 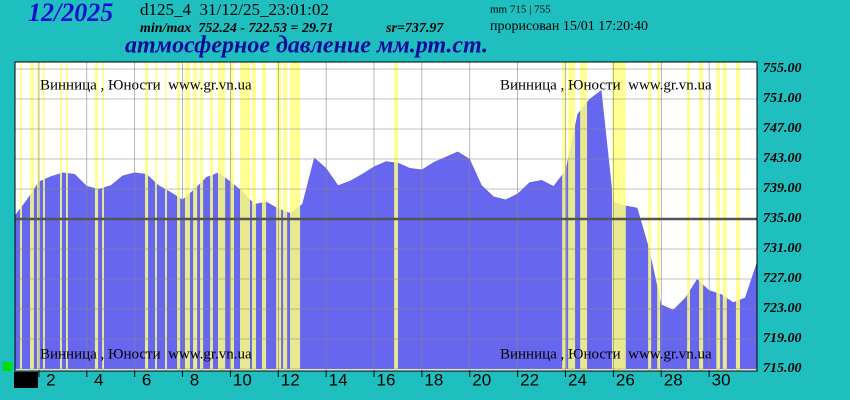 What do you see at coordinates (782, 188) in the screenshot?
I see `y-tick-label: 739.00` at bounding box center [782, 188].